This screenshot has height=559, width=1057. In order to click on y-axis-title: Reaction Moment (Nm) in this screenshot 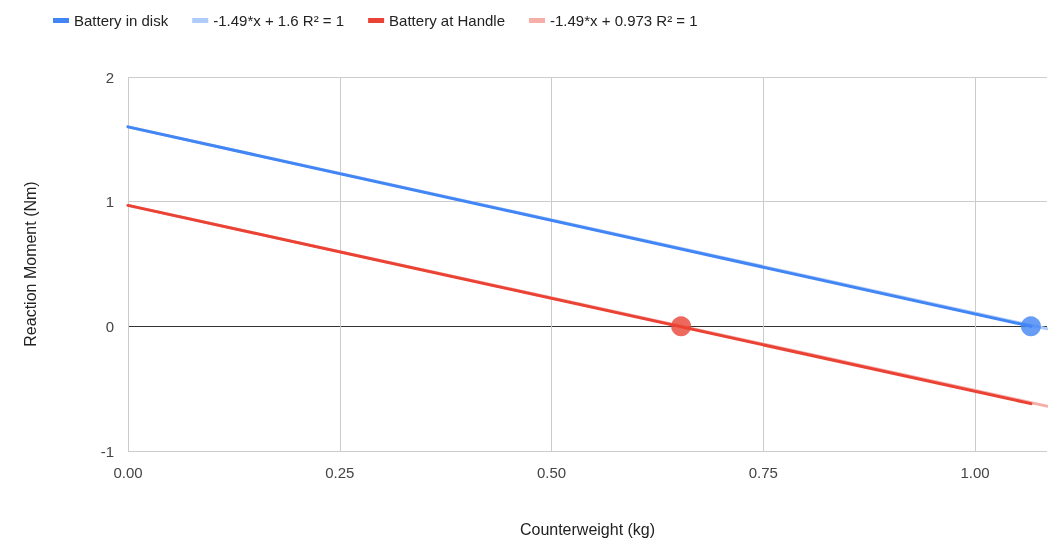, I will do `click(30, 264)`.